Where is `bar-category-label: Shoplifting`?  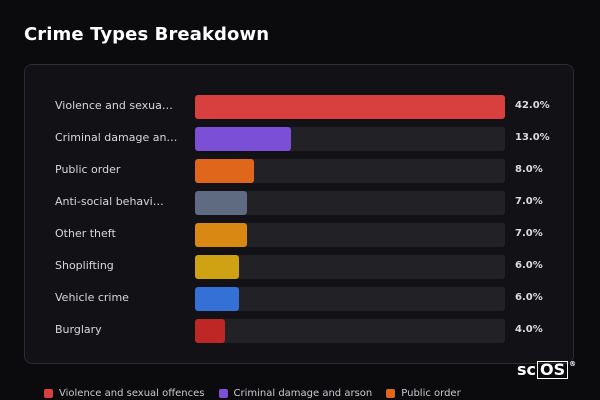
bar-category-label: Shoplifting is located at coordinates (84, 265).